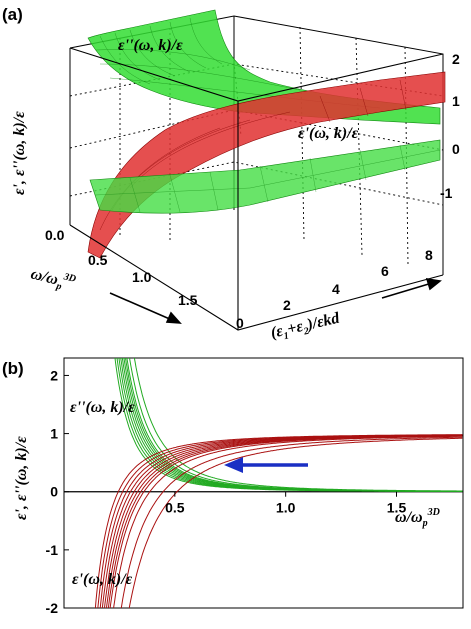 The height and width of the screenshot is (629, 471). What do you see at coordinates (150, 45) in the screenshot?
I see `label-eps-imag-3d: ε''(ω, k)/ε` at bounding box center [150, 45].